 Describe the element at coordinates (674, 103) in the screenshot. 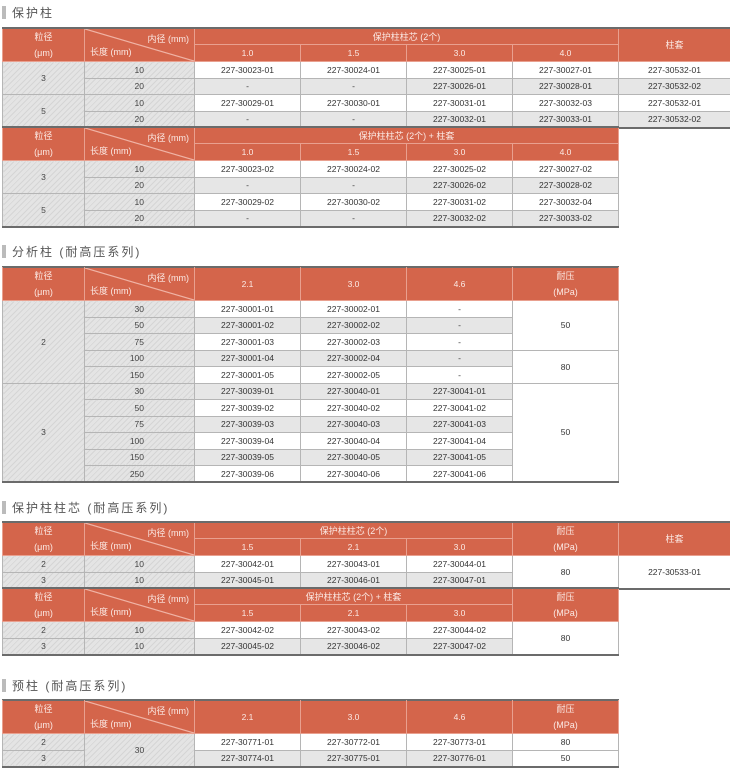

I see `sleeve-cell: 227-30532-01` at that location.